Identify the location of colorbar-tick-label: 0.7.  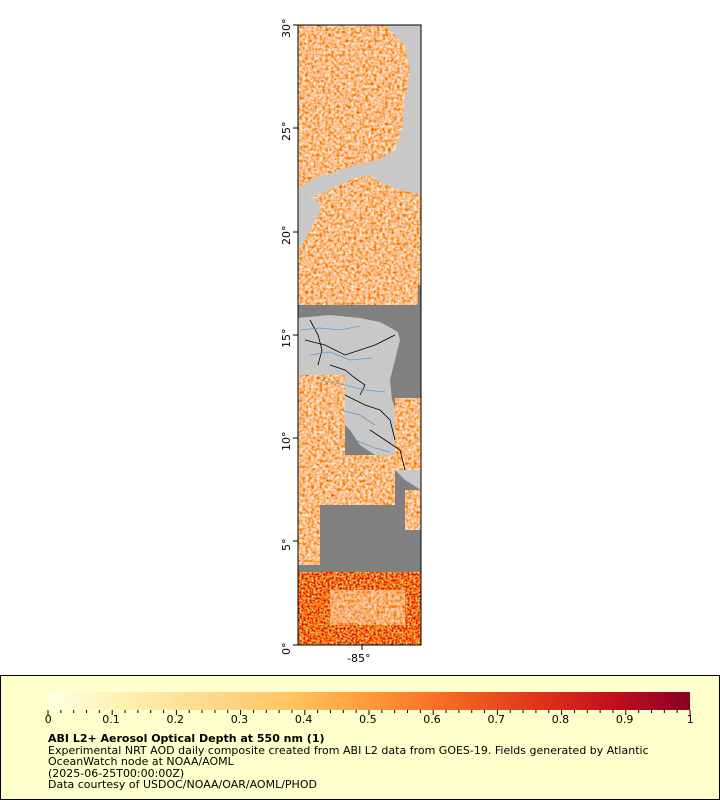
(496, 719).